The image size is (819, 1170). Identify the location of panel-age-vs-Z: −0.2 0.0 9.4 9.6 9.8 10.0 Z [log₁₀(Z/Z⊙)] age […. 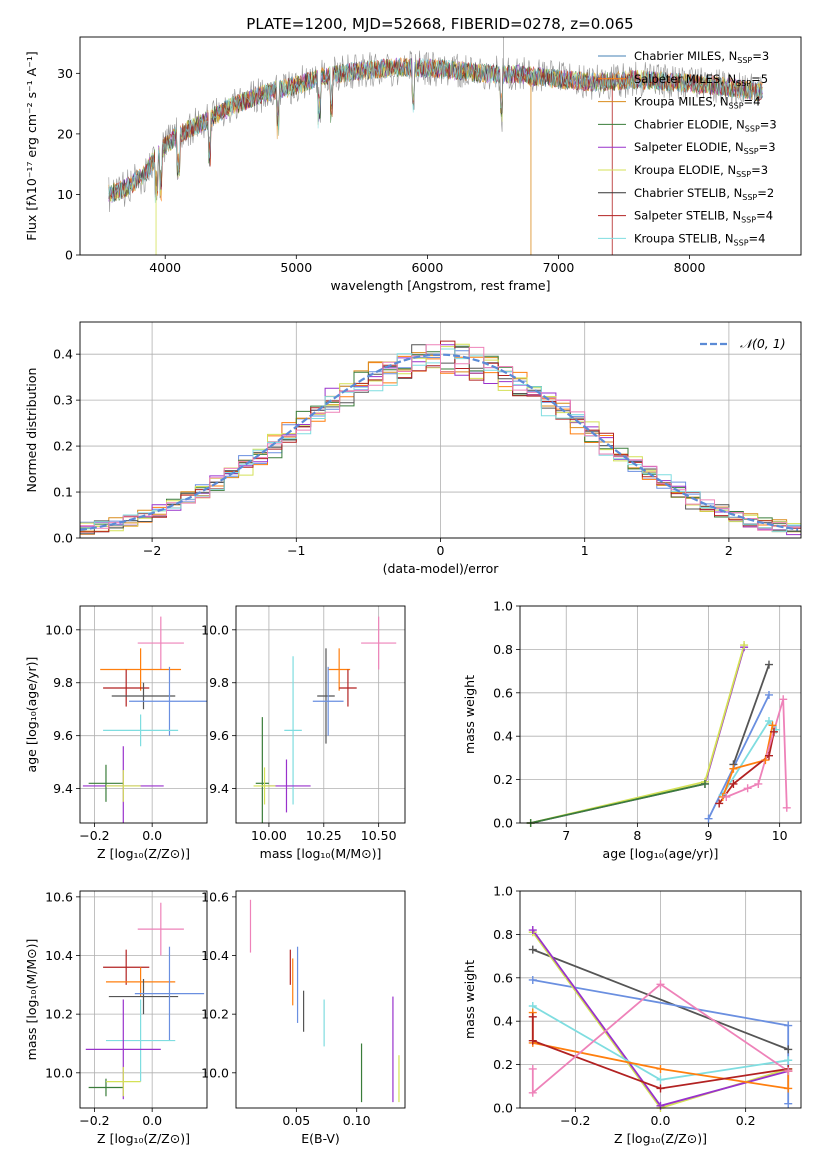
(116, 733).